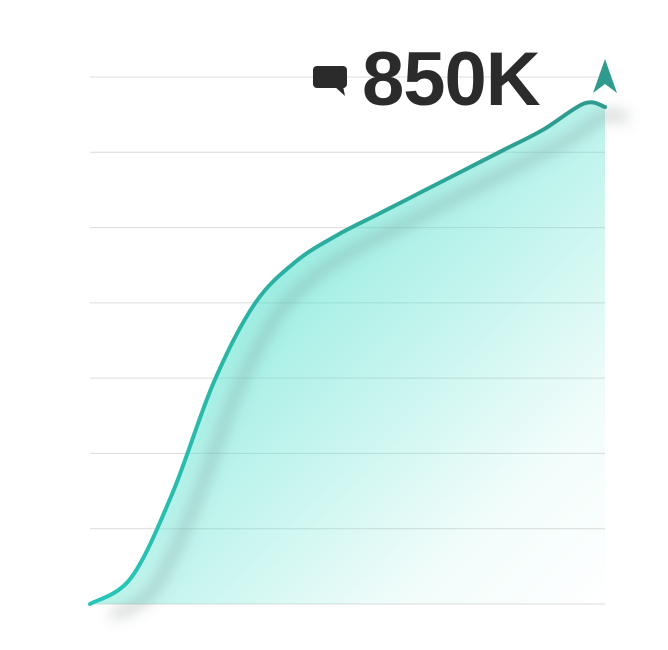 This screenshot has width=668, height=650. I want to click on headline-value: 850K, so click(451, 79).